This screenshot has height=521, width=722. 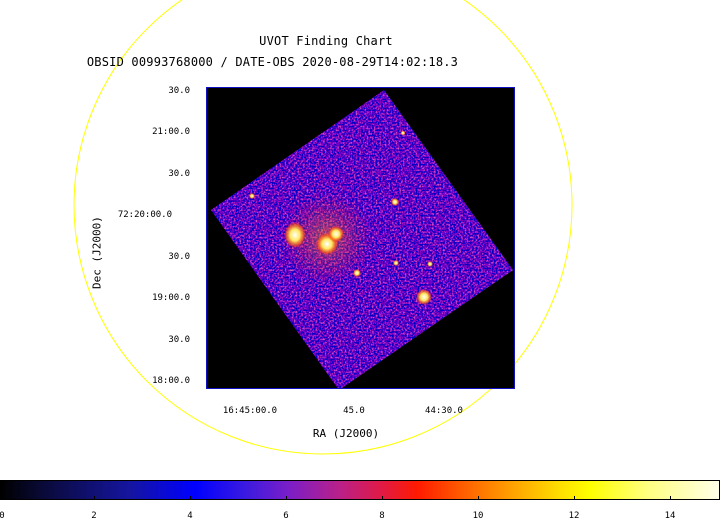 I want to click on colorbar-tick-label: 14, so click(x=670, y=516).